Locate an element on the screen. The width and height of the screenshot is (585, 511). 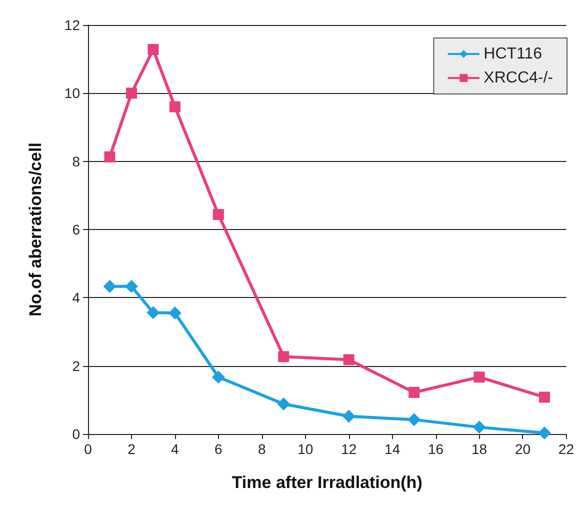
x-tick-label: 14 is located at coordinates (392, 449).